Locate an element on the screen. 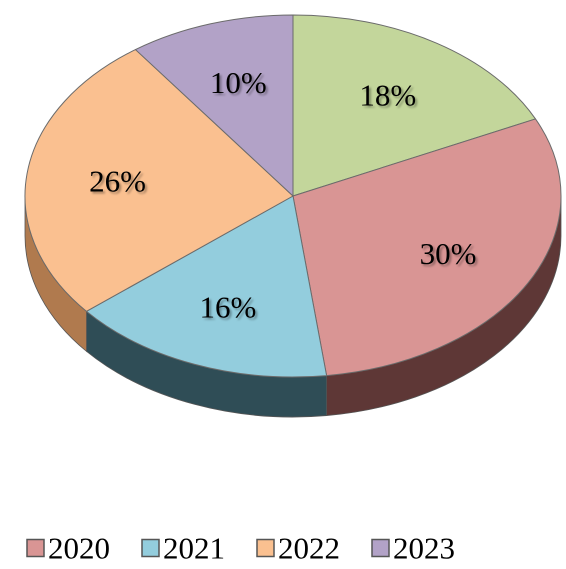  data-label-2020: 30% is located at coordinates (448, 253).